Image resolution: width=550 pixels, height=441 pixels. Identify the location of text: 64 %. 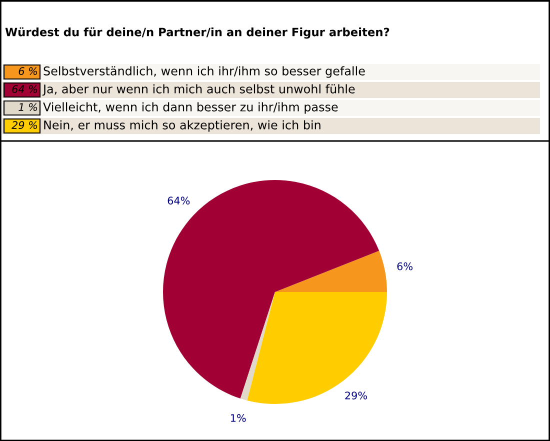
(25, 89).